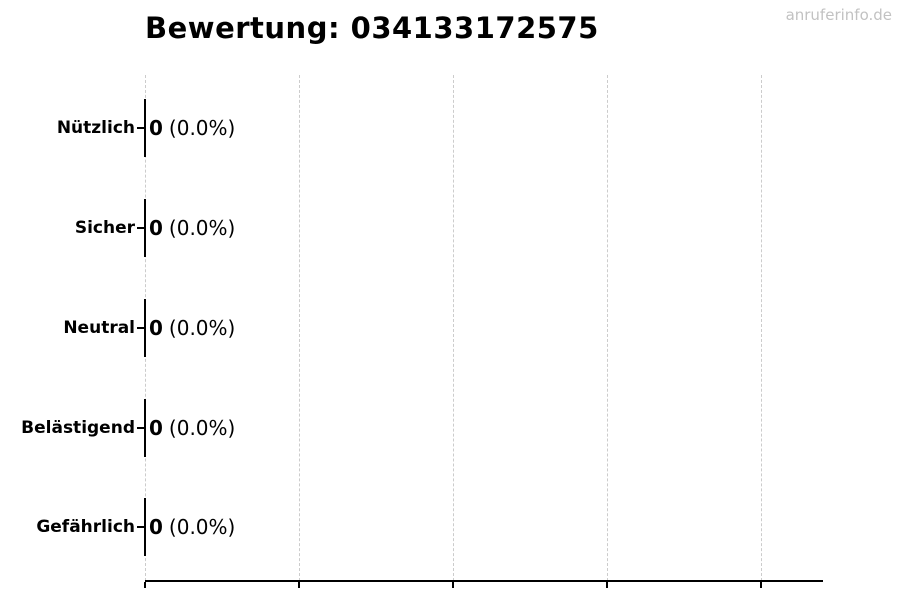 The height and width of the screenshot is (600, 900). I want to click on category-label: Neutral, so click(99, 328).